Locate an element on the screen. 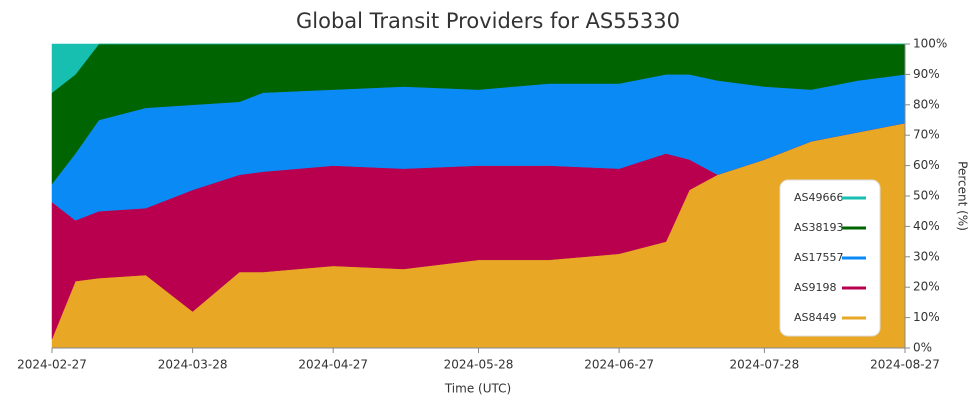 This screenshot has height=400, width=976. y-tick-label: 0% is located at coordinates (922, 348).